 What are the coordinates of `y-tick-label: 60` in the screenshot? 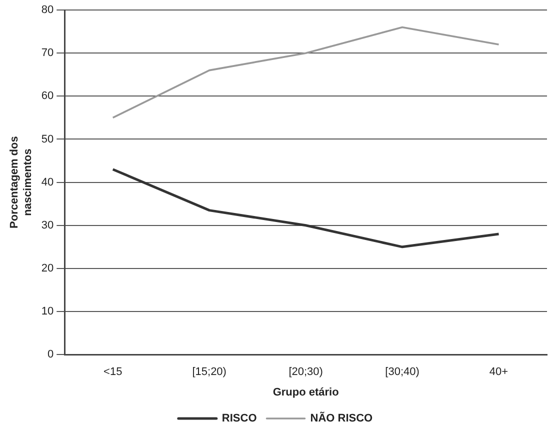 It's located at (47, 96).